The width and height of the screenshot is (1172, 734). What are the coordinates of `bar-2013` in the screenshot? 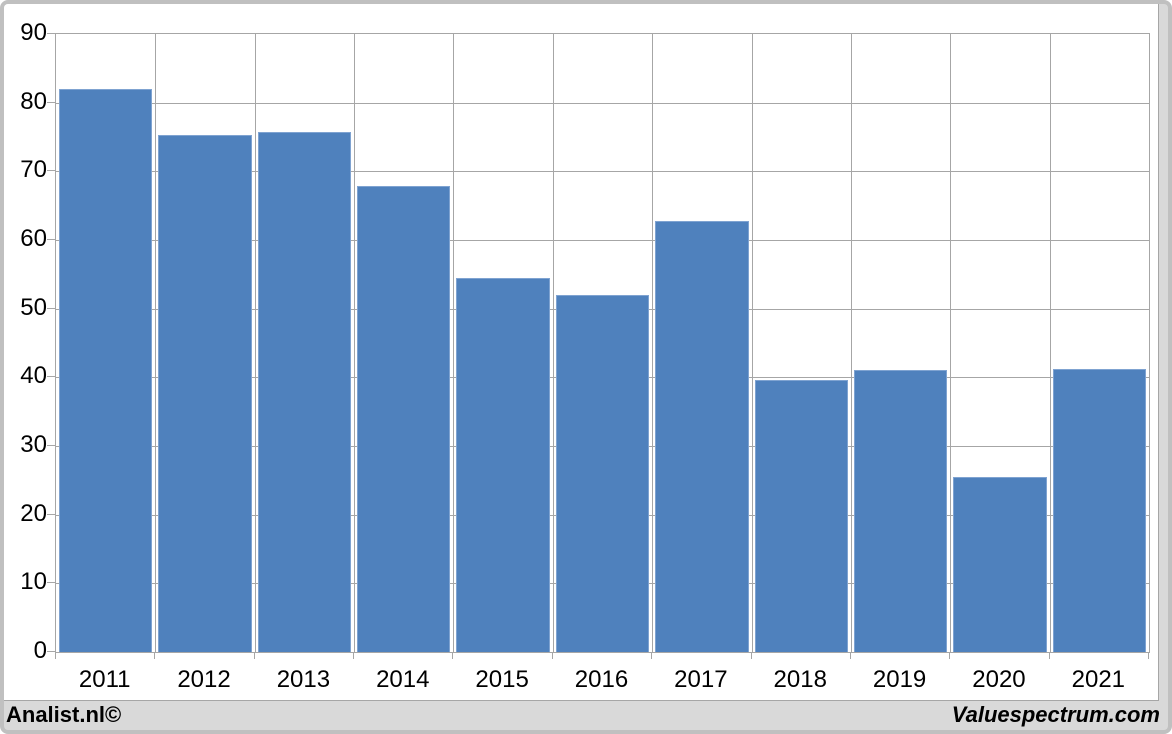 It's located at (304, 392).